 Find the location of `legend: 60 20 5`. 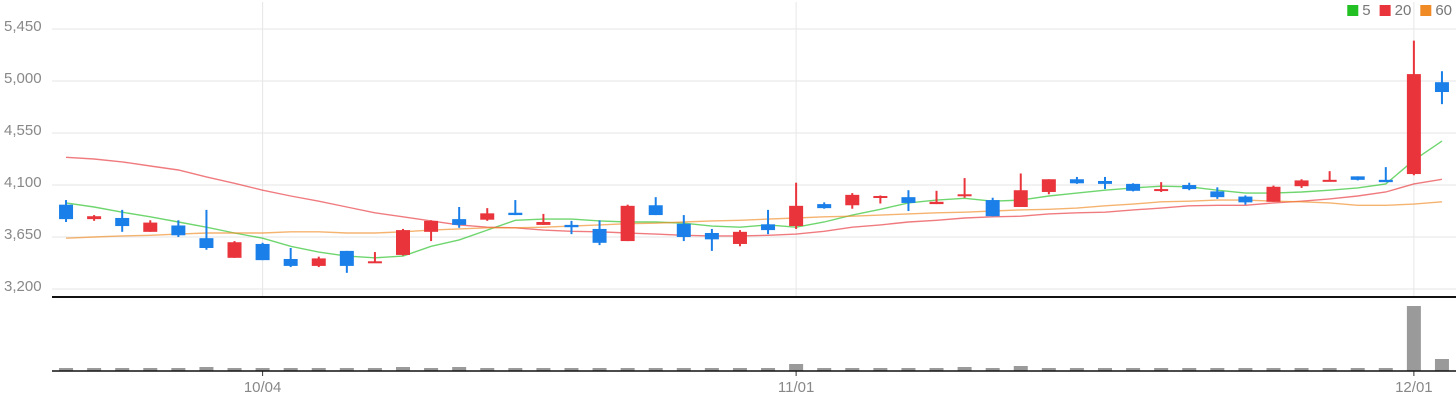

legend: 60 20 5 is located at coordinates (1399, 10).